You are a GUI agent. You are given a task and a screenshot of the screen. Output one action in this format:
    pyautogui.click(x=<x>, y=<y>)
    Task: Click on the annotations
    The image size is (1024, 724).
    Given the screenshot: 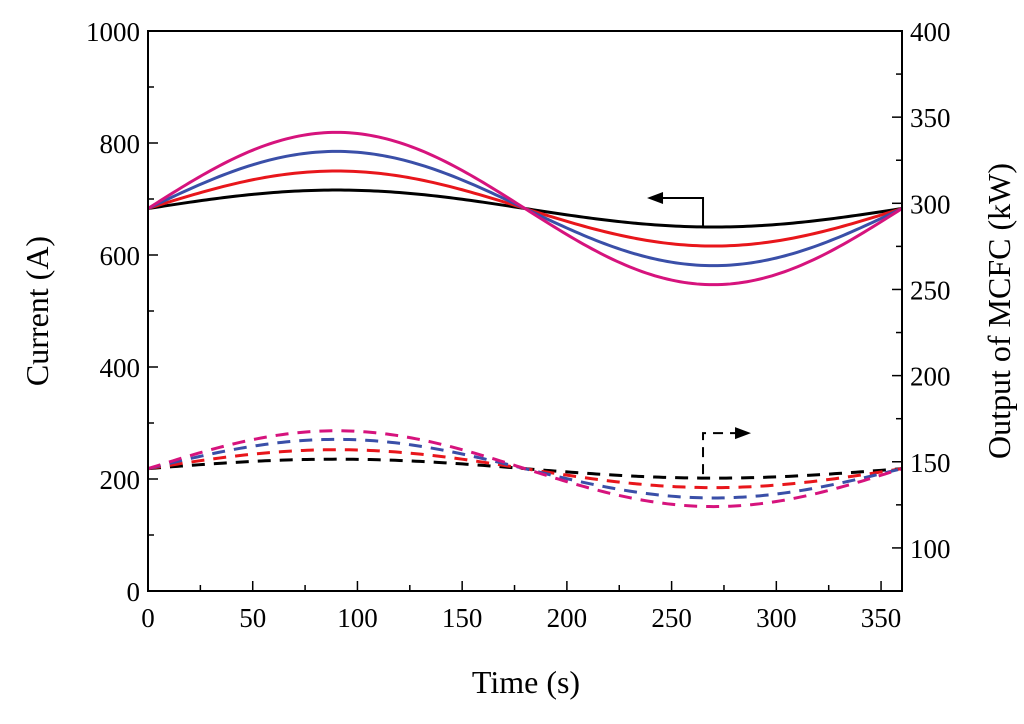 What is the action you would take?
    pyautogui.click(x=699, y=333)
    